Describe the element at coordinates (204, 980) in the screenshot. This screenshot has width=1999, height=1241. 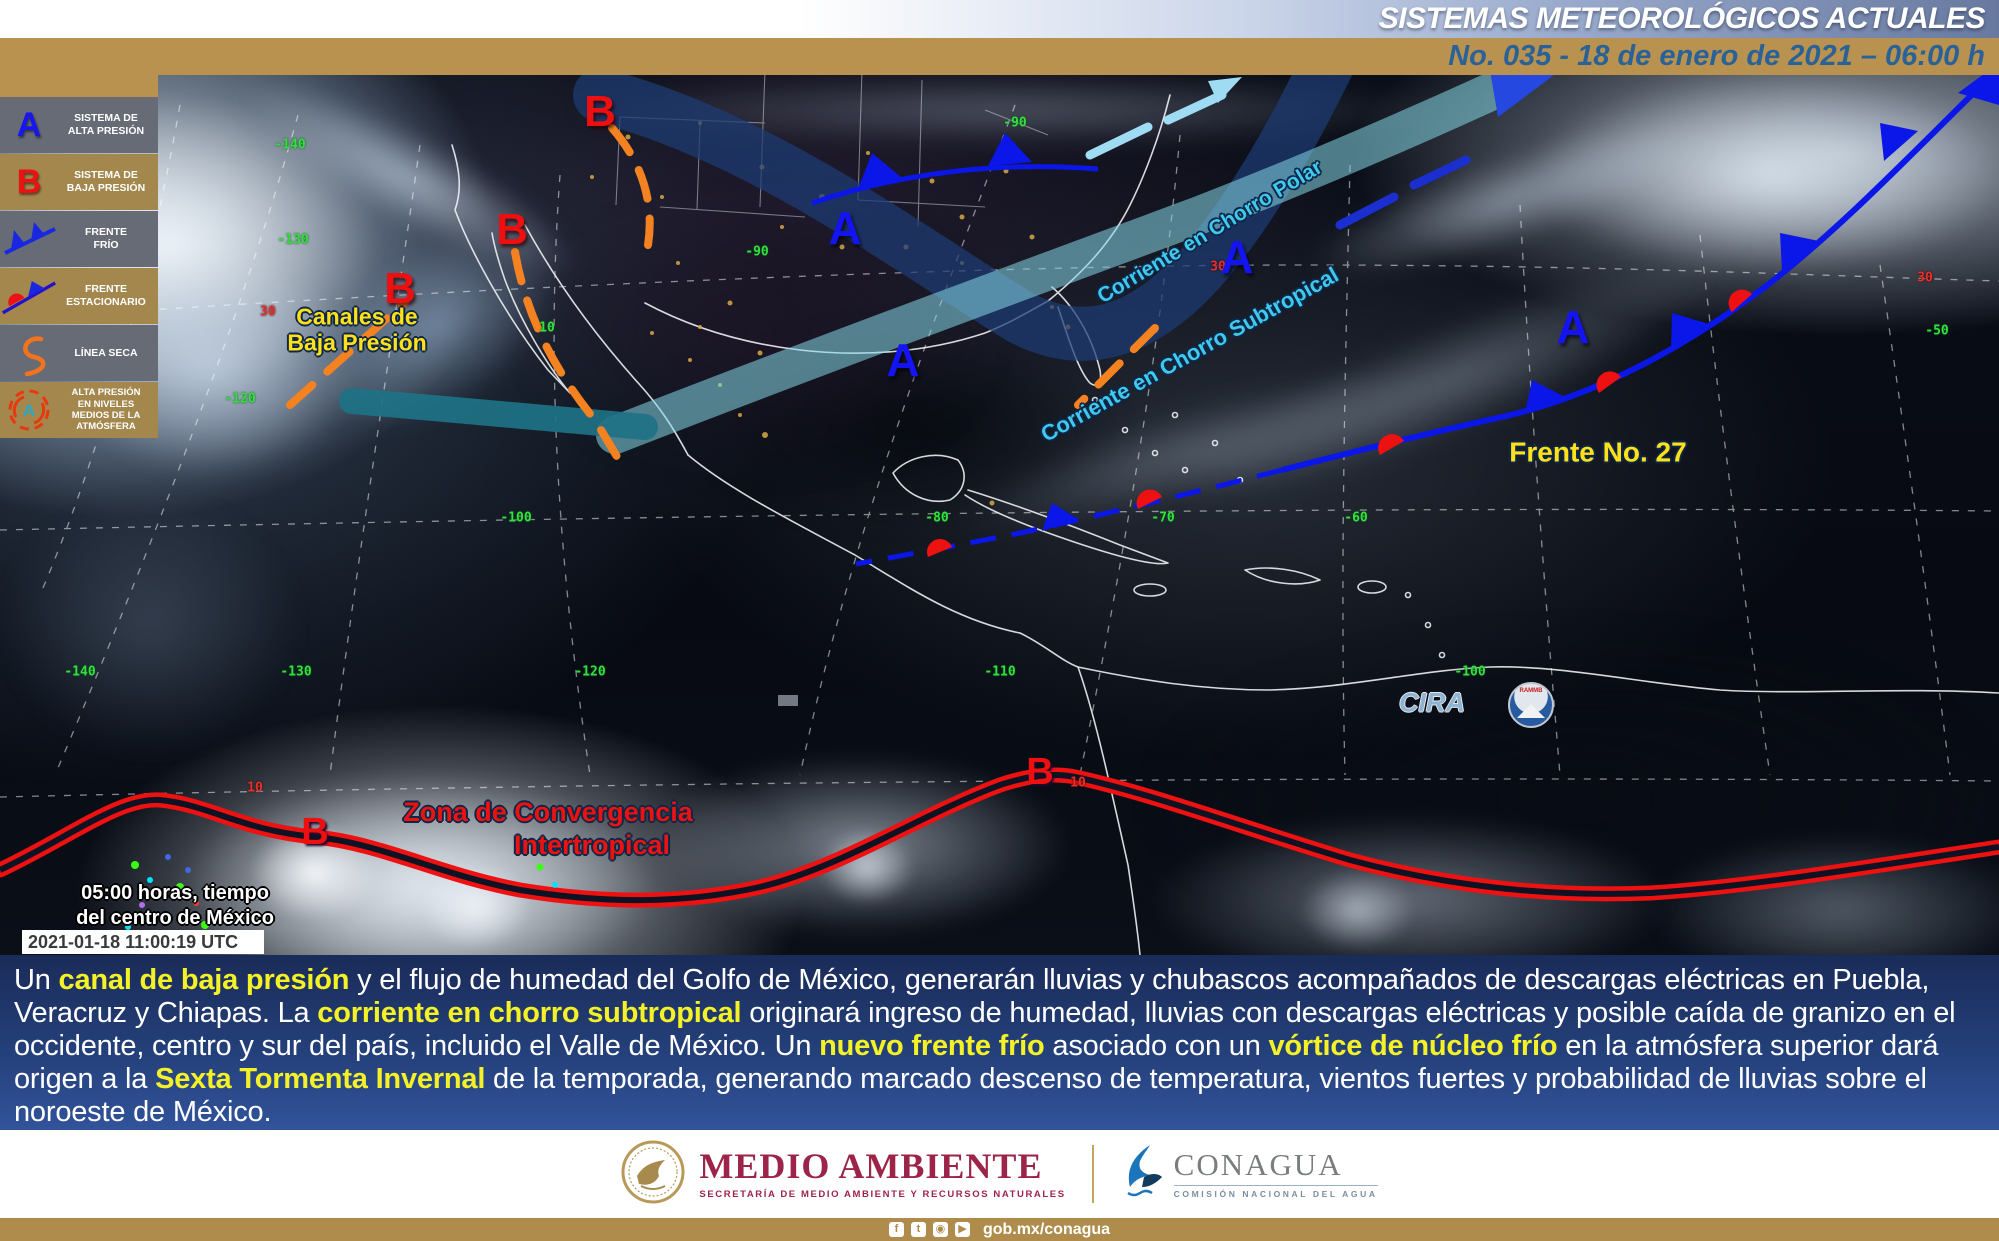
I see `highlighted-phrase: canal de baja presión` at that location.